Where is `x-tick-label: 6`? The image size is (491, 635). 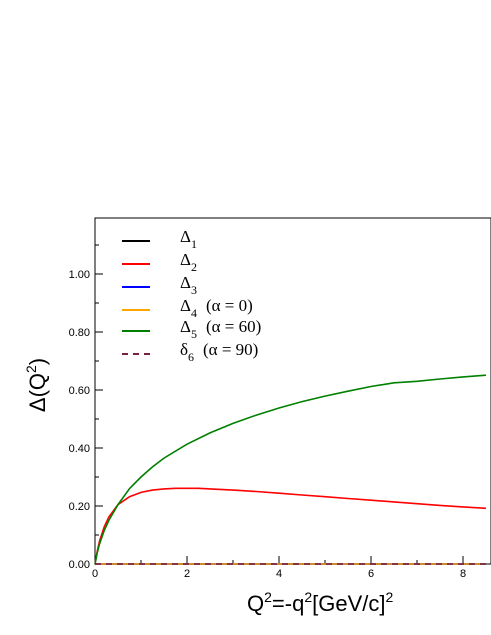
x-tick-label: 6 is located at coordinates (371, 574).